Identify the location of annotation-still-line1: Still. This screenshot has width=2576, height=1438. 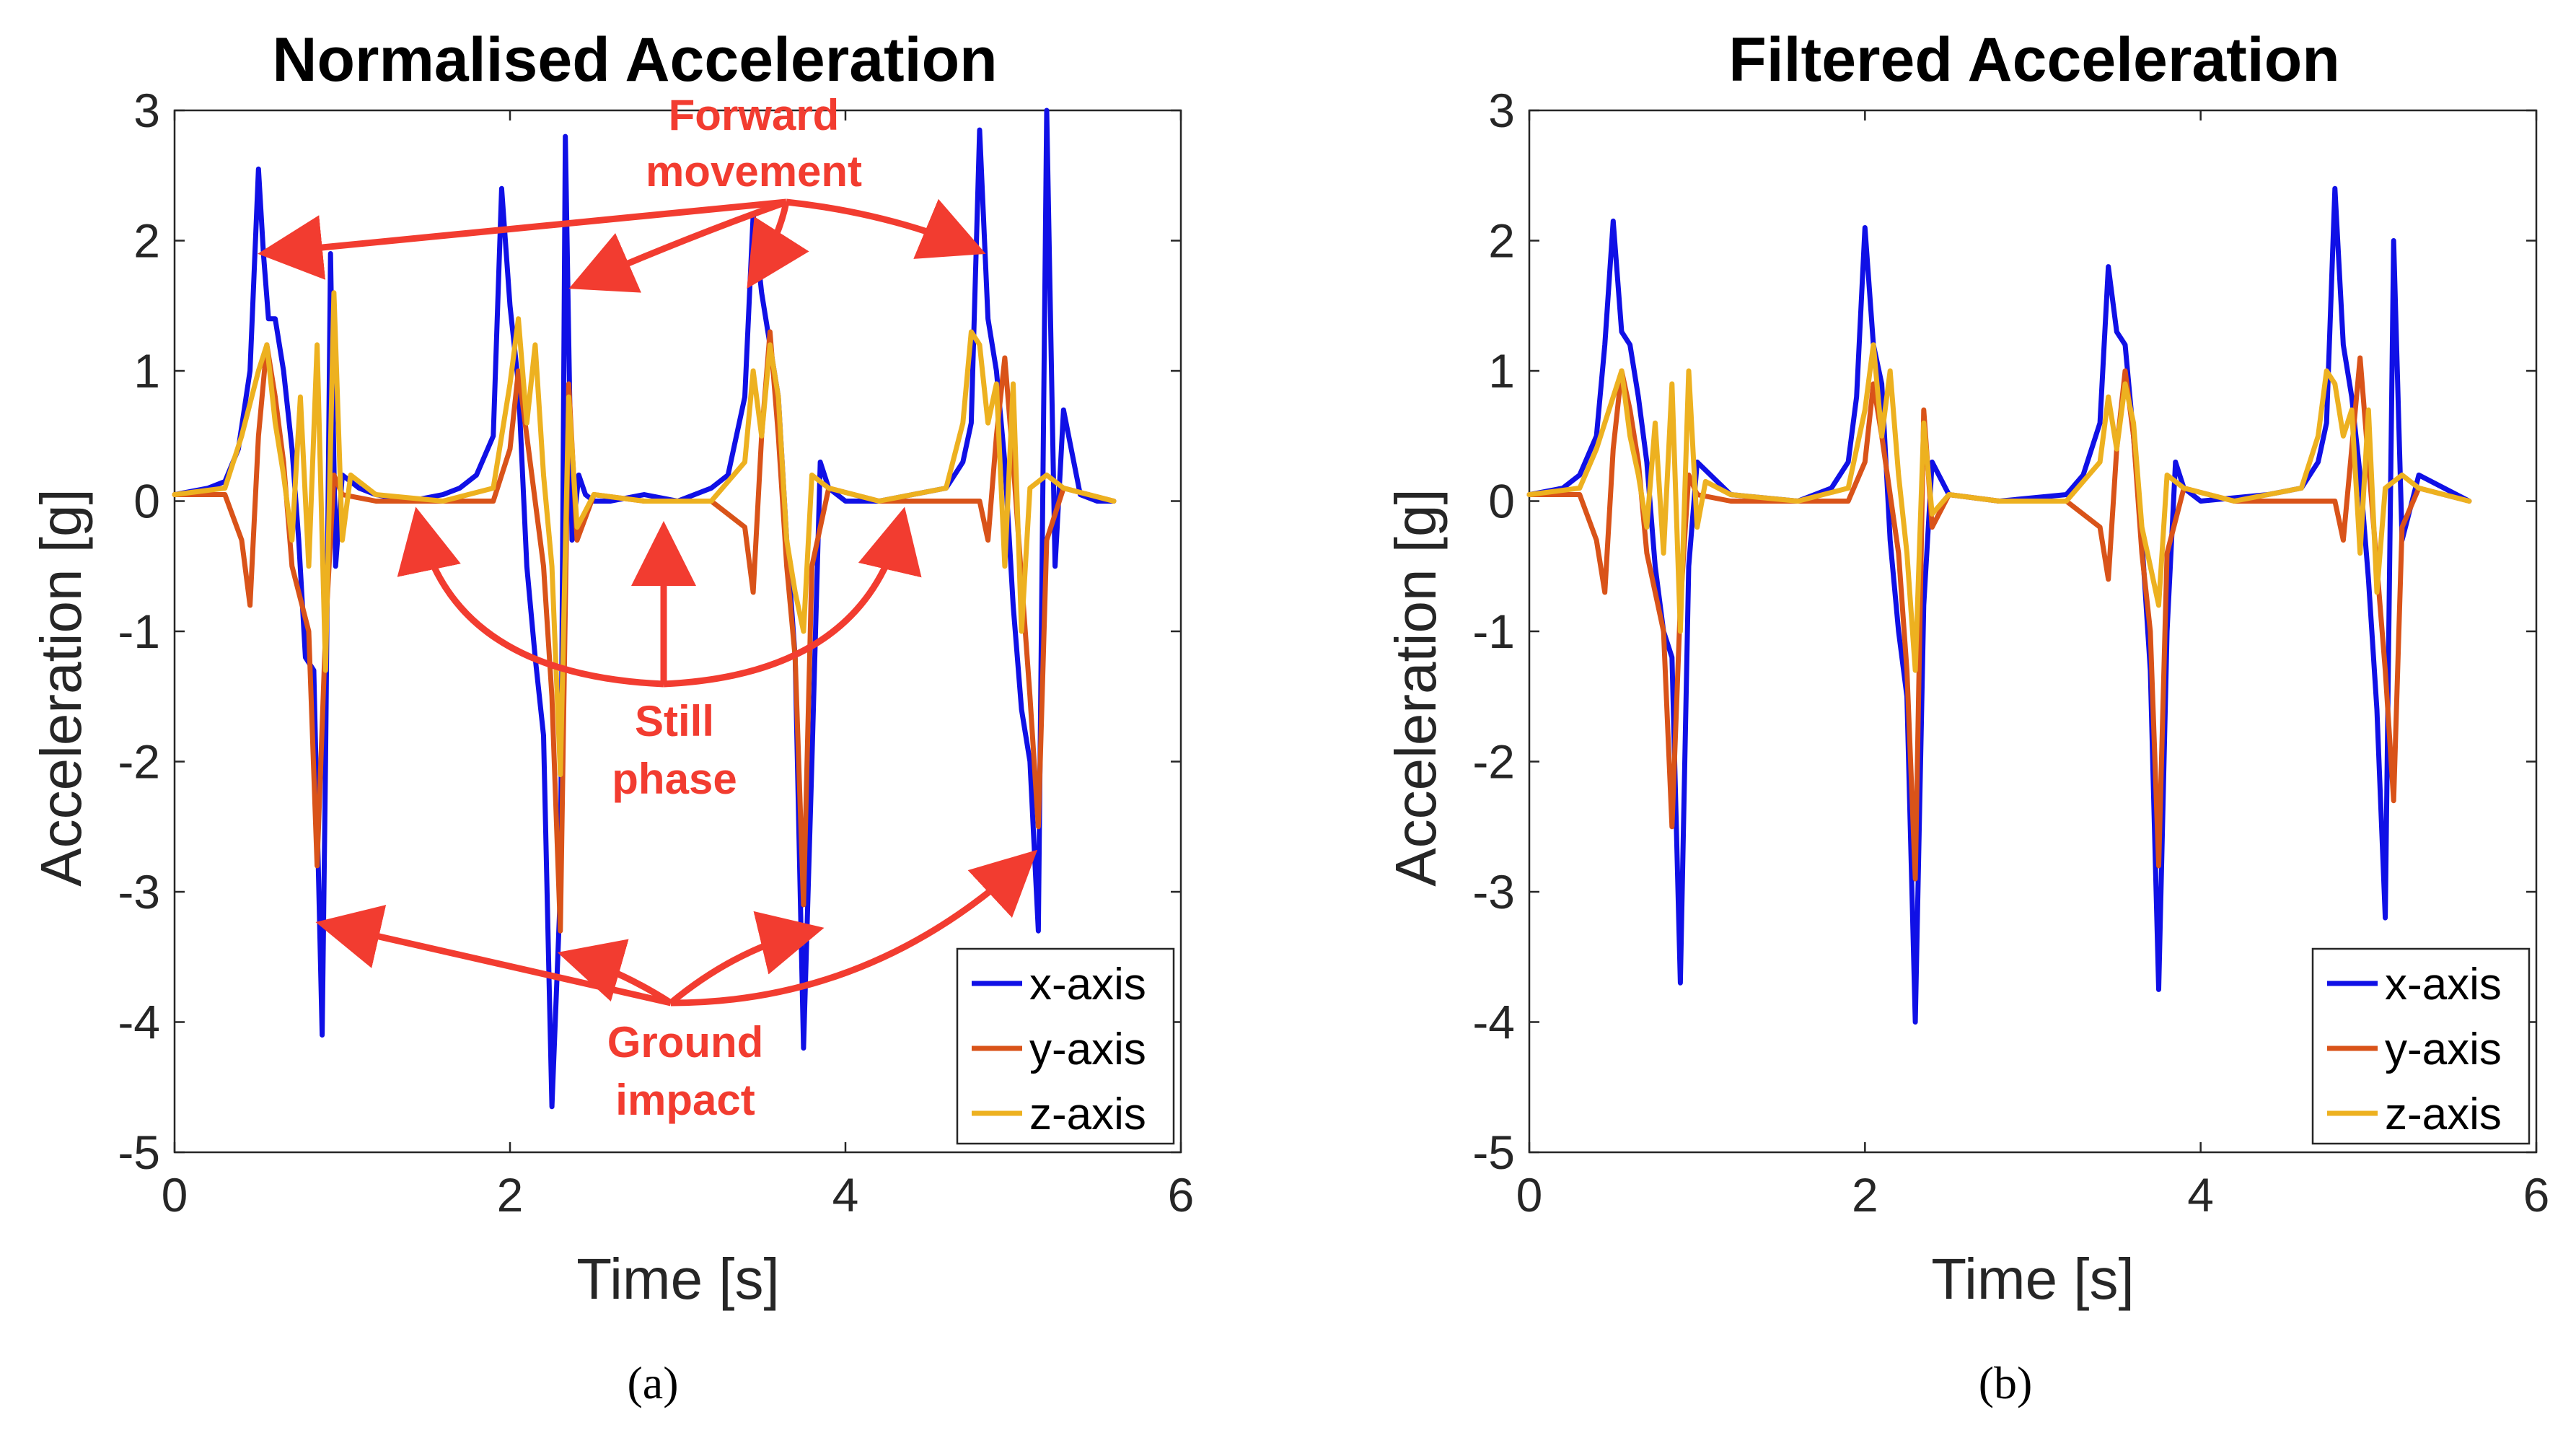
(674, 721).